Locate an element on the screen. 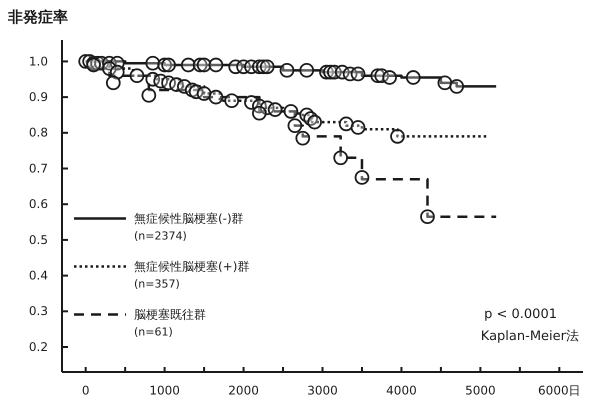  y-tick-label: 0.7 is located at coordinates (38, 168).